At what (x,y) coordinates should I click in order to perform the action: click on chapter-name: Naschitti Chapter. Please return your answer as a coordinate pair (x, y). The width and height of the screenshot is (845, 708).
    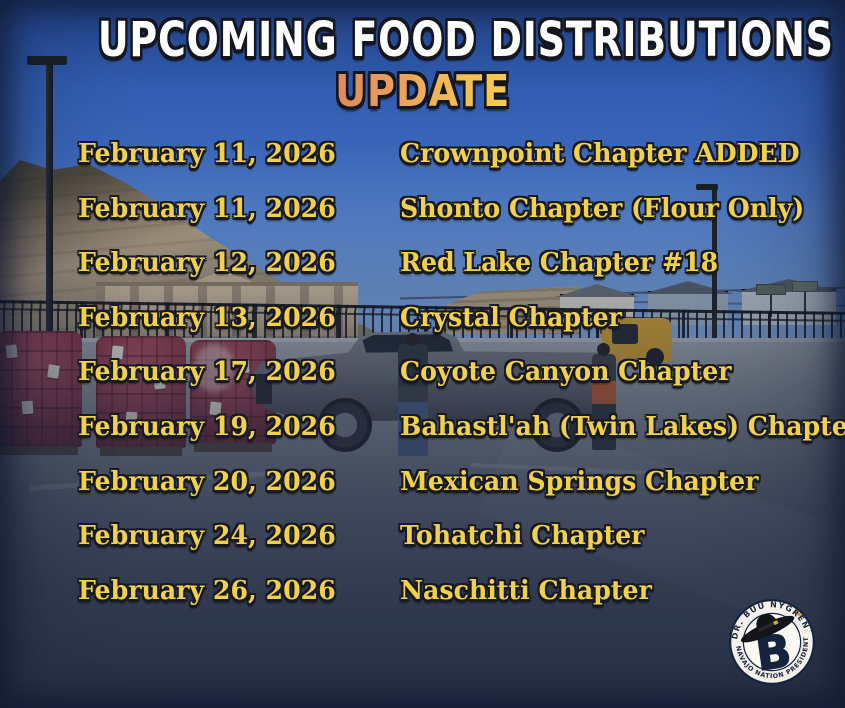
    Looking at the image, I should click on (526, 590).